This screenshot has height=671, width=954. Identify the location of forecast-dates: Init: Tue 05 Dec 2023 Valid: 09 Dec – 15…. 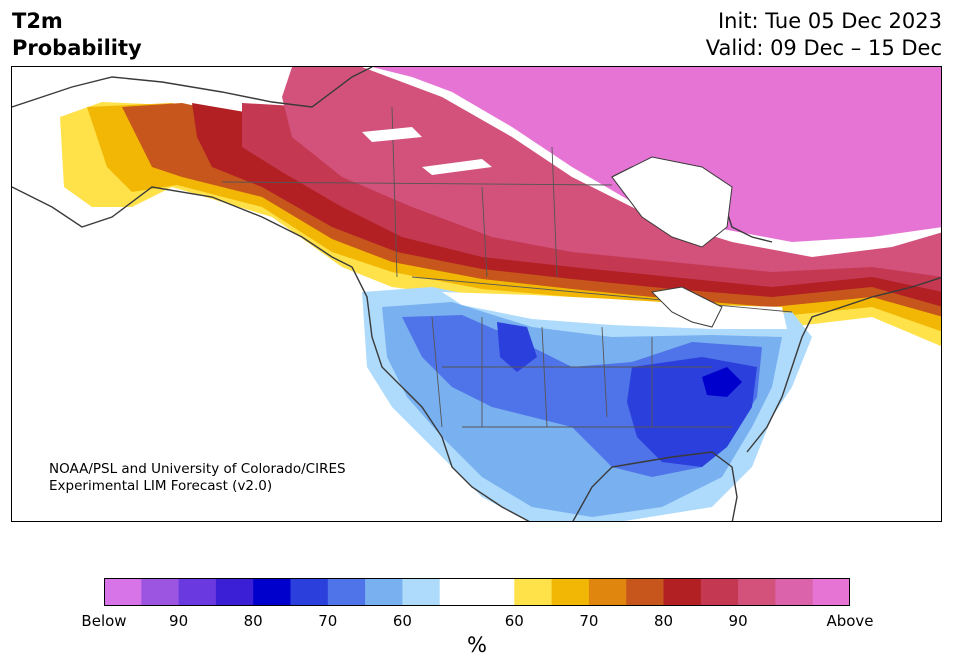
(824, 35).